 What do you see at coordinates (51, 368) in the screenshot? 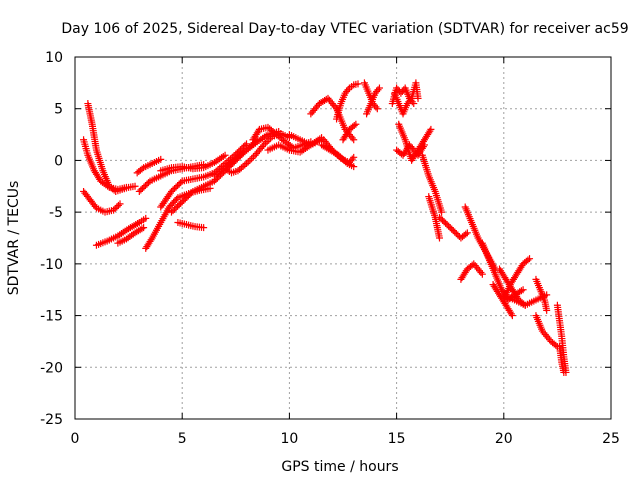
I see `y-tick-label: -20` at bounding box center [51, 368].